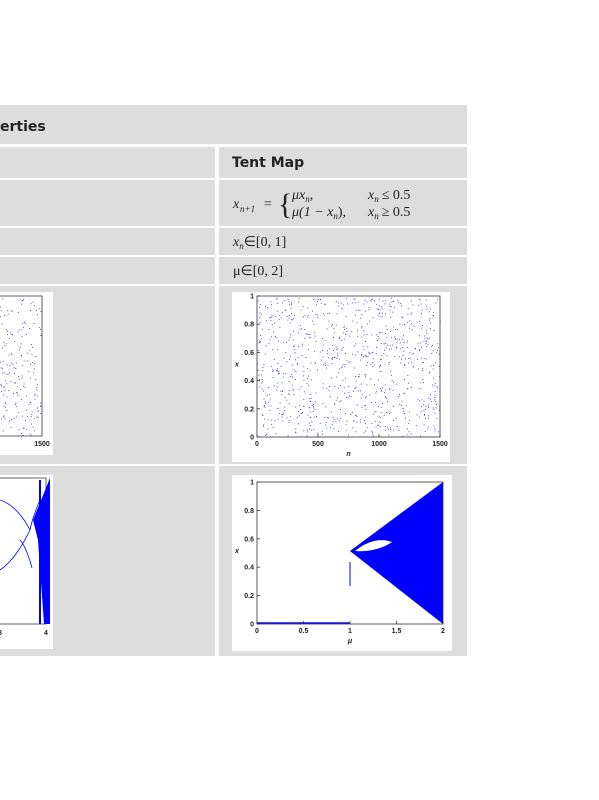 The image size is (599, 800). I want to click on case-expr: μxn,, so click(302, 196).